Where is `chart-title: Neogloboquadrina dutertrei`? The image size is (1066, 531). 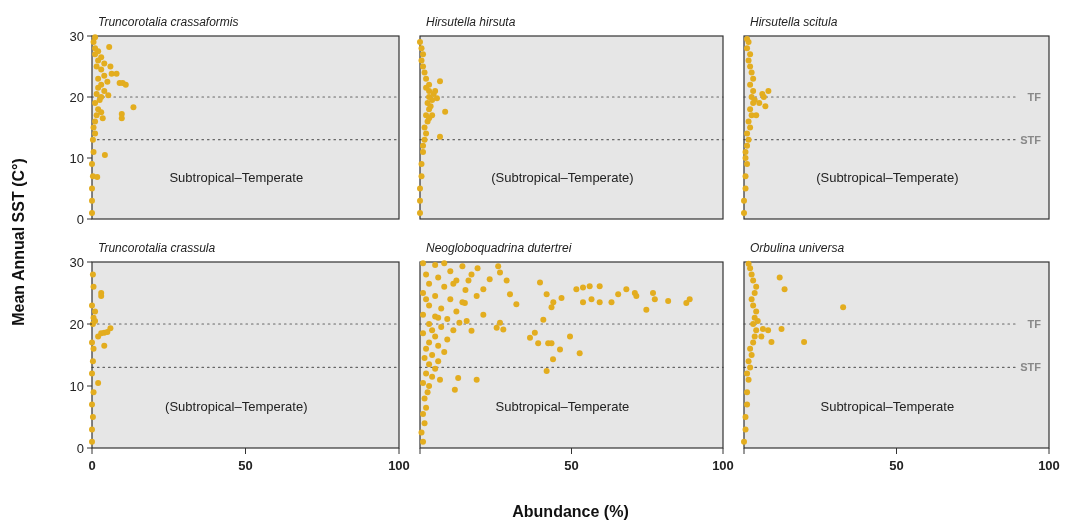
chart-title: Neogloboquadrina dutertrei is located at coordinates (499, 248).